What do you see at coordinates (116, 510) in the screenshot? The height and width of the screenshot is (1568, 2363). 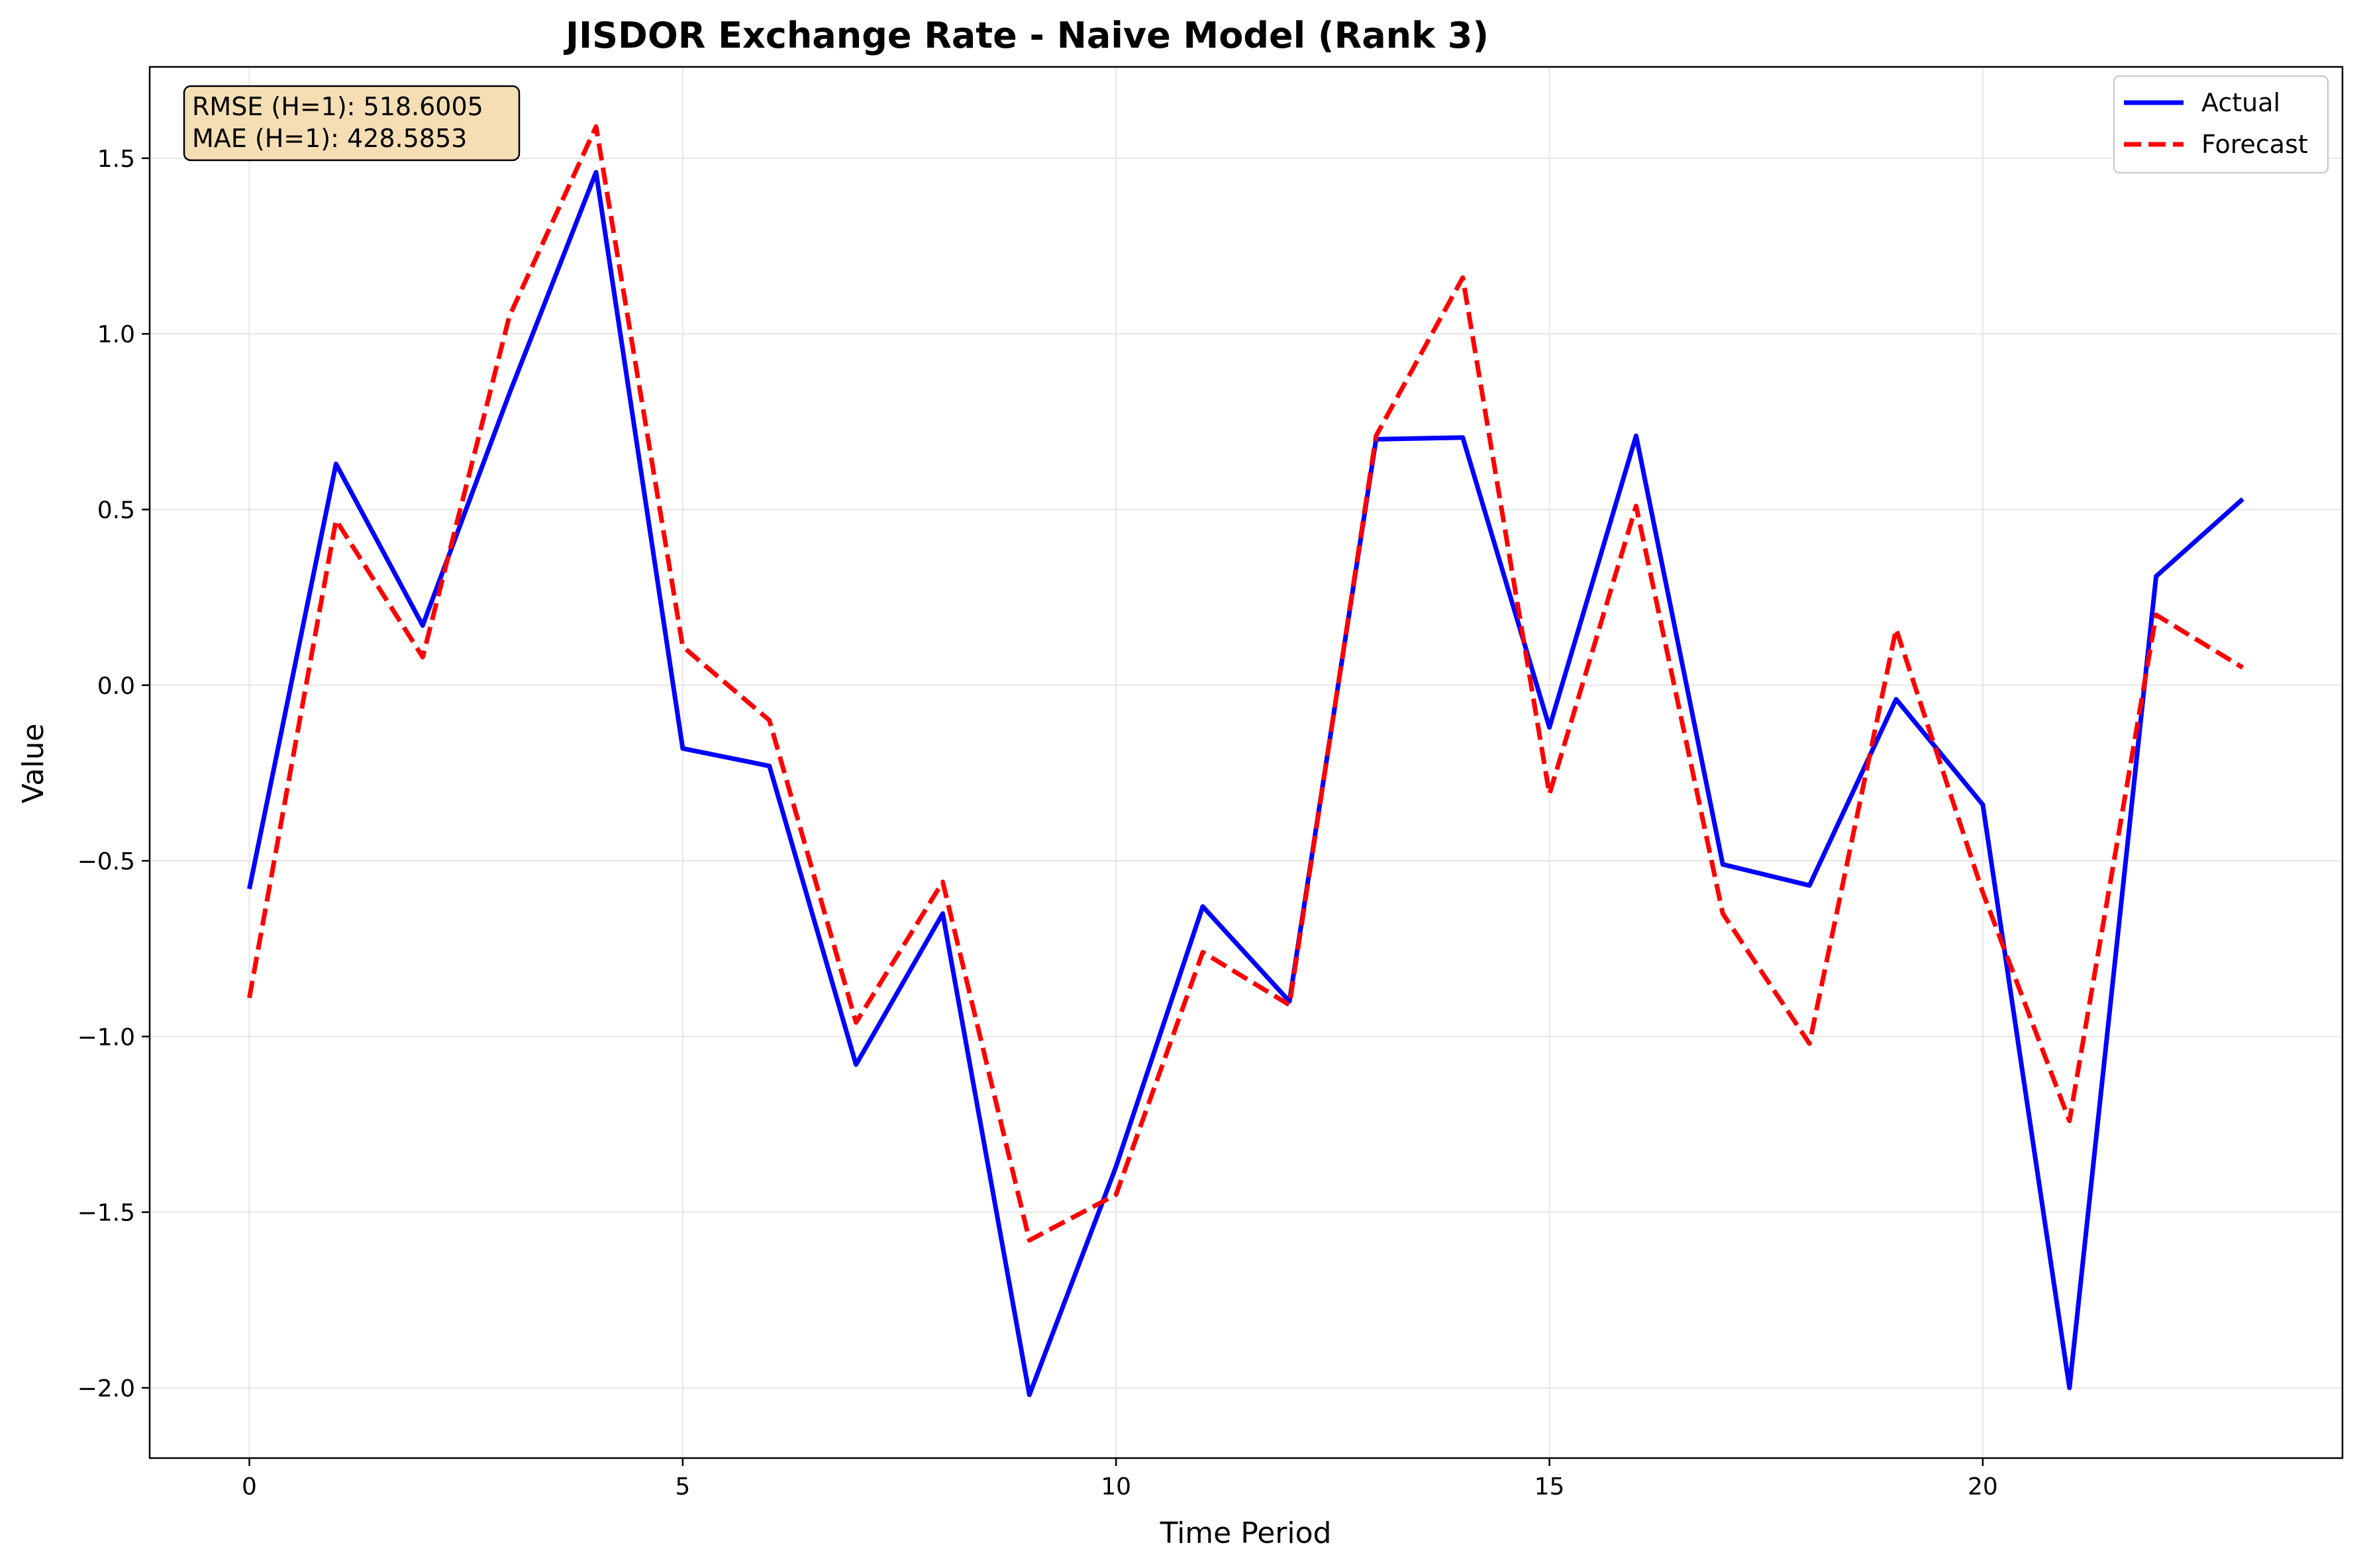 I see `y-tick-label: 0.5` at bounding box center [116, 510].